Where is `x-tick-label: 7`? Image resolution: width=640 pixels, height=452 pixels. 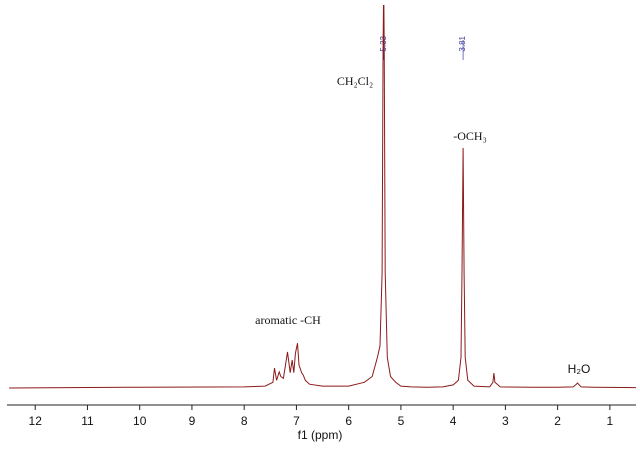
x-tick-label: 7 is located at coordinates (296, 421).